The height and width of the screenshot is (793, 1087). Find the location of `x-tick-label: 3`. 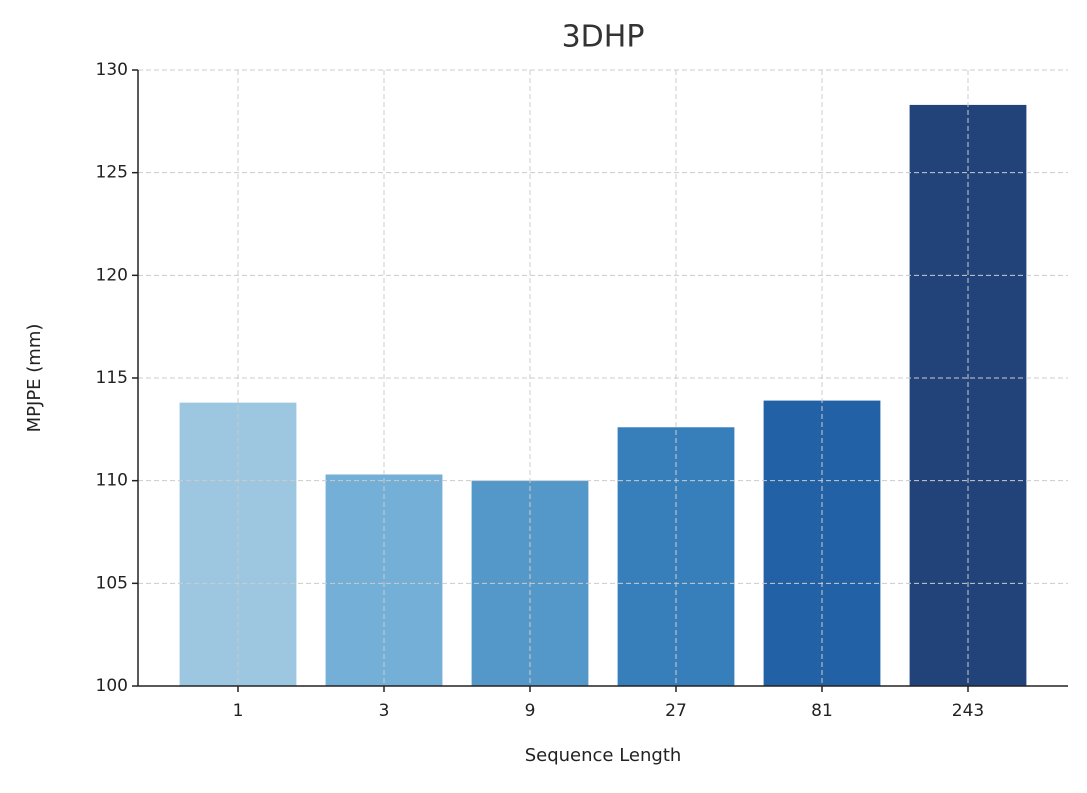

x-tick-label: 3 is located at coordinates (384, 711).